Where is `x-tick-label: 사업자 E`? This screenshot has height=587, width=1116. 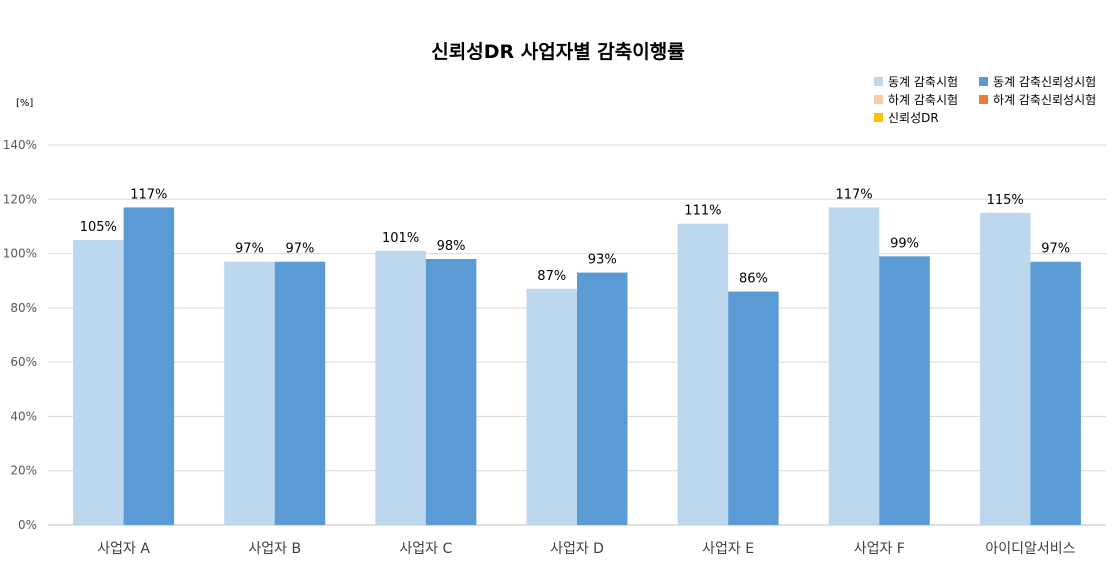 x-tick-label: 사업자 E is located at coordinates (728, 549).